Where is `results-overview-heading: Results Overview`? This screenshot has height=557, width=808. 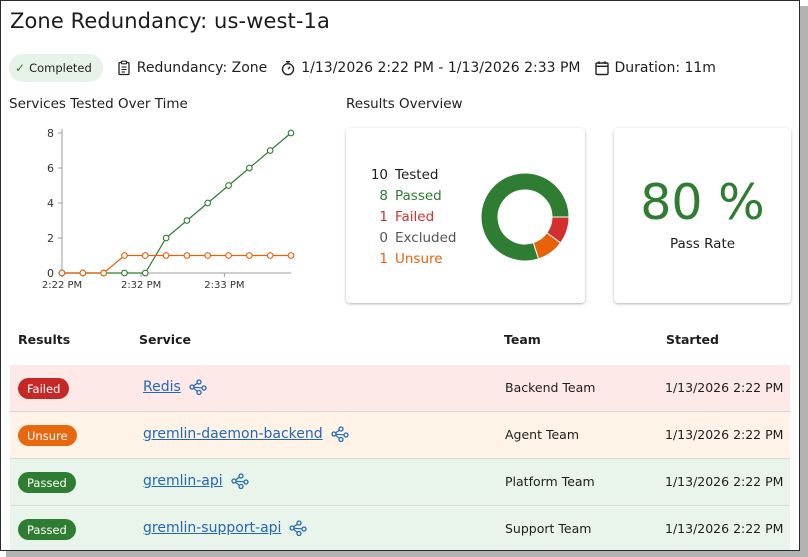 results-overview-heading: Results Overview is located at coordinates (404, 104).